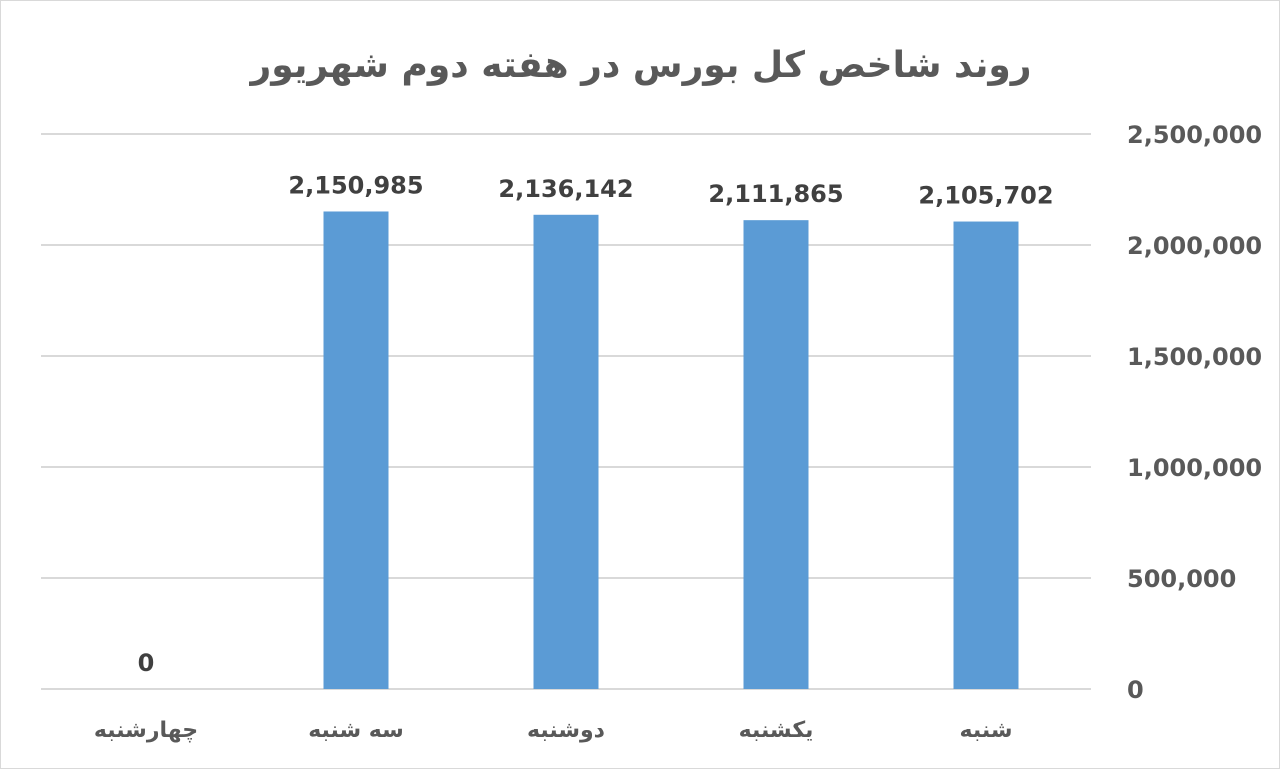  What do you see at coordinates (1135, 690) in the screenshot?
I see `y-tick-label: 0` at bounding box center [1135, 690].